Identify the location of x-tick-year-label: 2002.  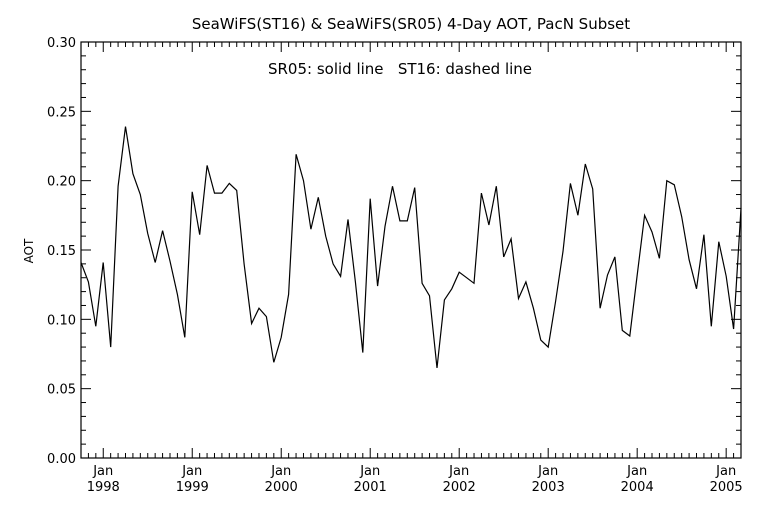
(459, 487).